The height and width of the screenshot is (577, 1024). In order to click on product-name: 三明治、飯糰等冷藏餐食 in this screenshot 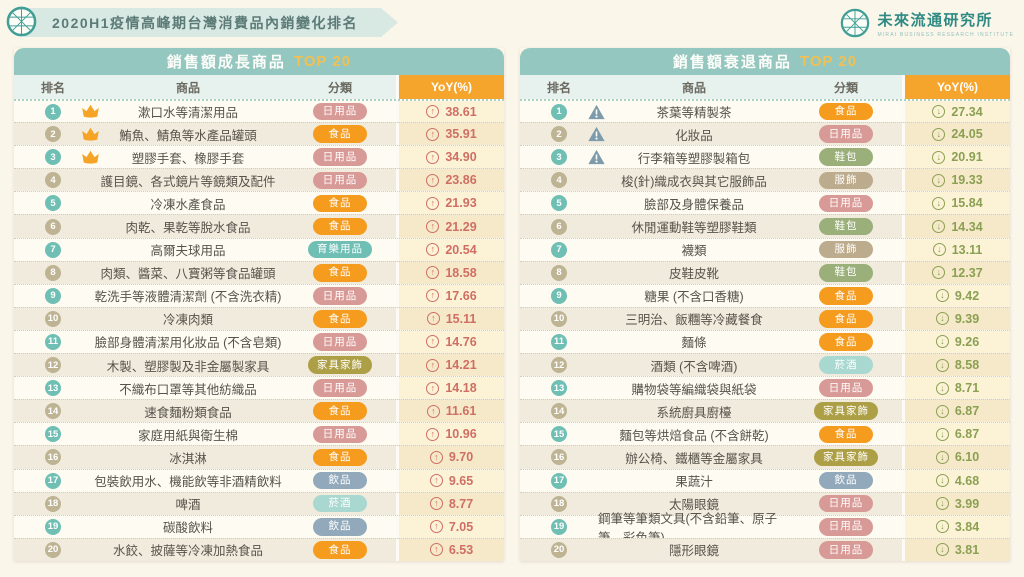, I will do `click(694, 320)`.